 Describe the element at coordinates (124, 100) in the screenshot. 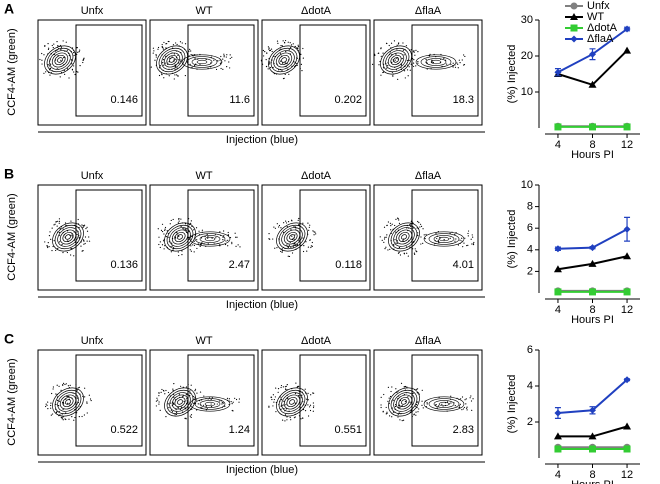

I see `gate-value: 0.146` at that location.